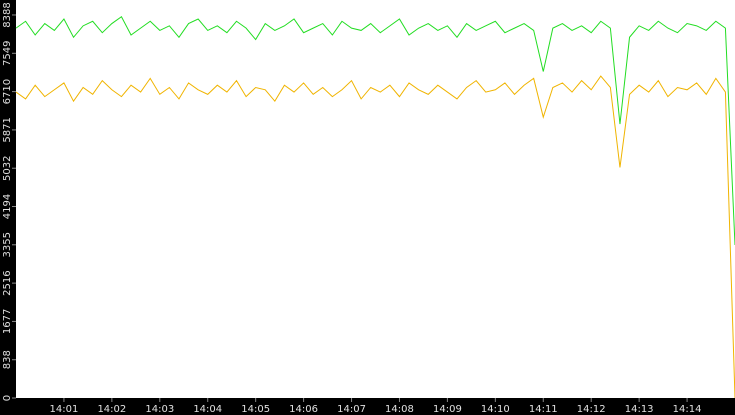 Image resolution: width=735 pixels, height=415 pixels. Describe the element at coordinates (7, 129) in the screenshot. I see `y-tick-label: 5871` at that location.